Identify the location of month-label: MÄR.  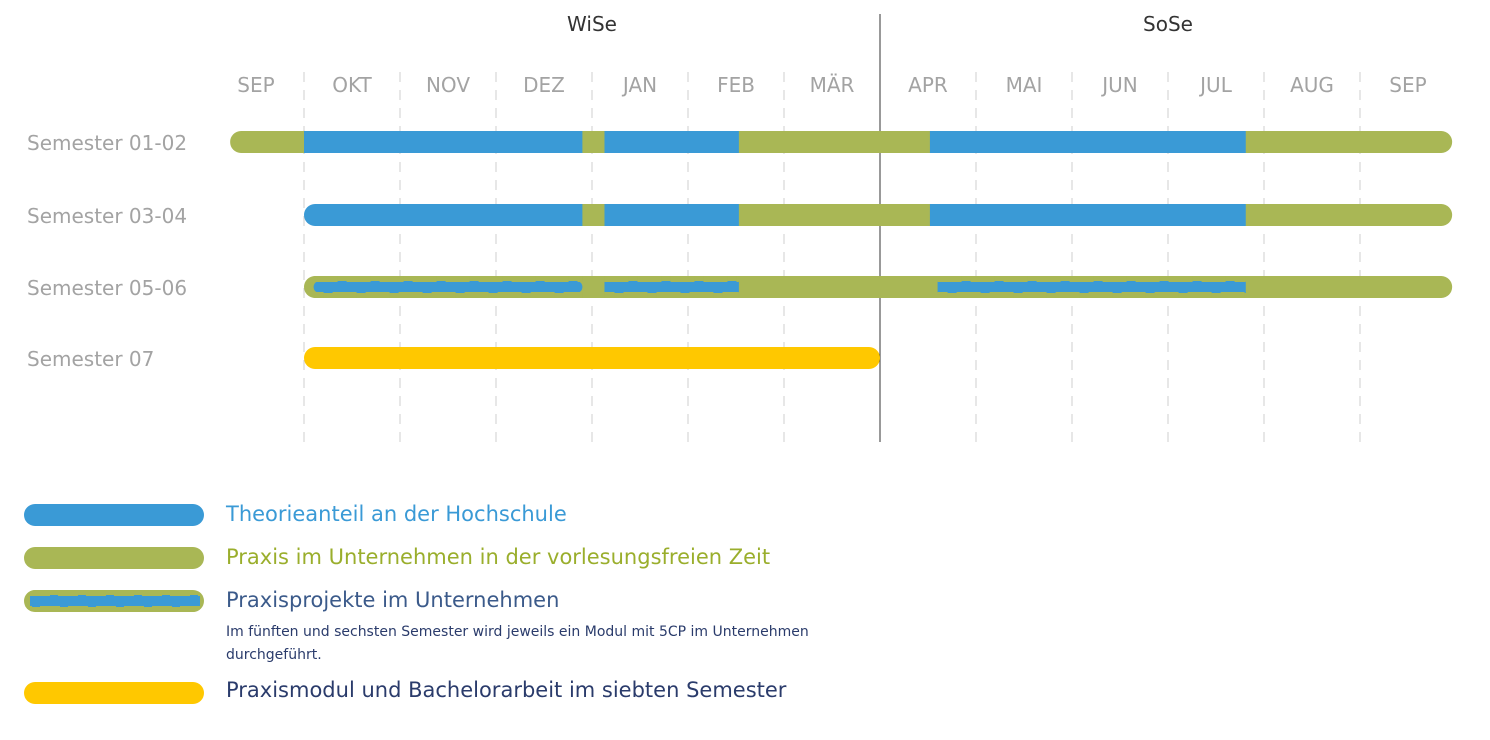
(832, 85).